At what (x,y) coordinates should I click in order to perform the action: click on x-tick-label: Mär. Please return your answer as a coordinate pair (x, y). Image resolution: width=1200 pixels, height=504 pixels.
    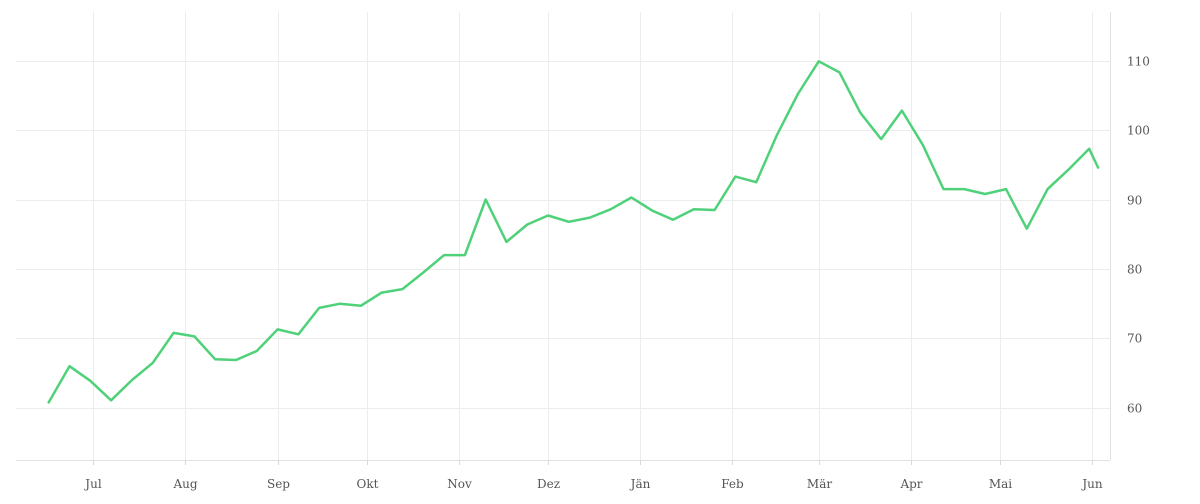
    Looking at the image, I should click on (819, 484).